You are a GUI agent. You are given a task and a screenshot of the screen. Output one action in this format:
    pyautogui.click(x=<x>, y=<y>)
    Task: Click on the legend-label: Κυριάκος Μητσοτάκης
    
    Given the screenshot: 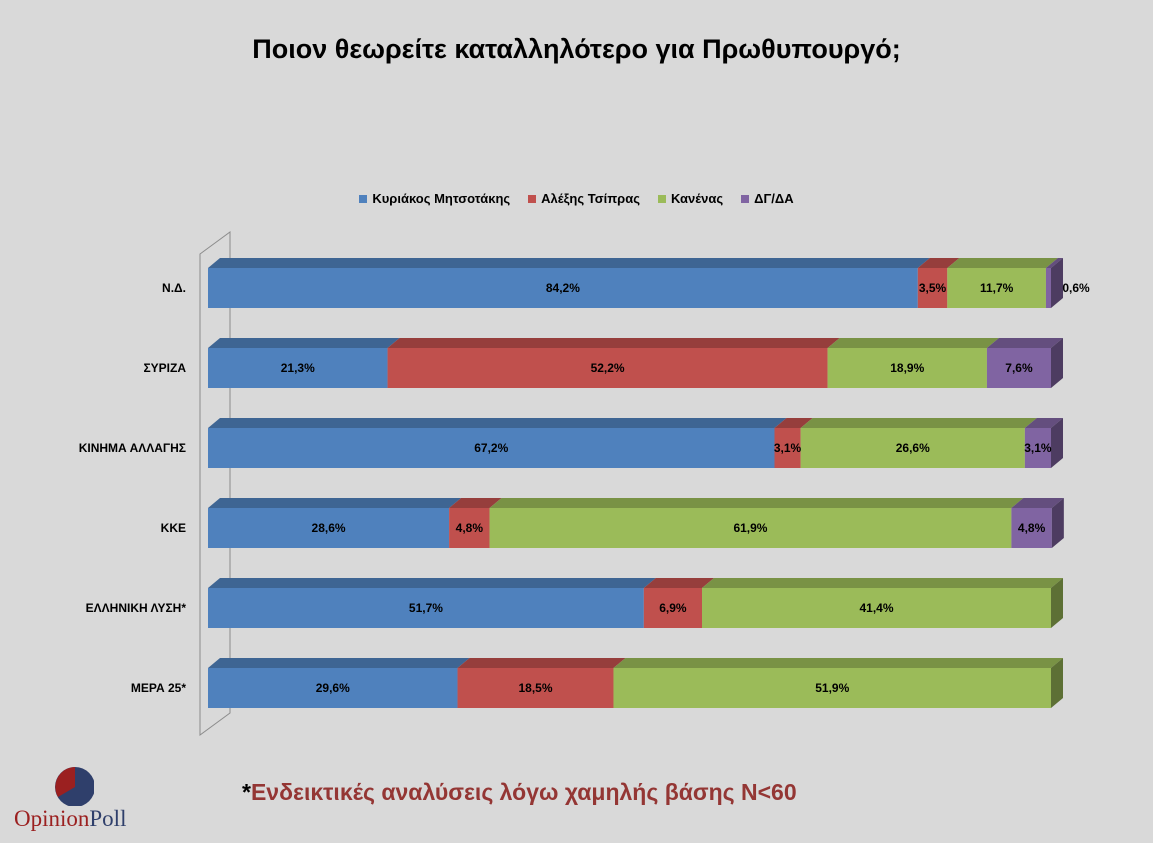 What is the action you would take?
    pyautogui.click(x=441, y=198)
    